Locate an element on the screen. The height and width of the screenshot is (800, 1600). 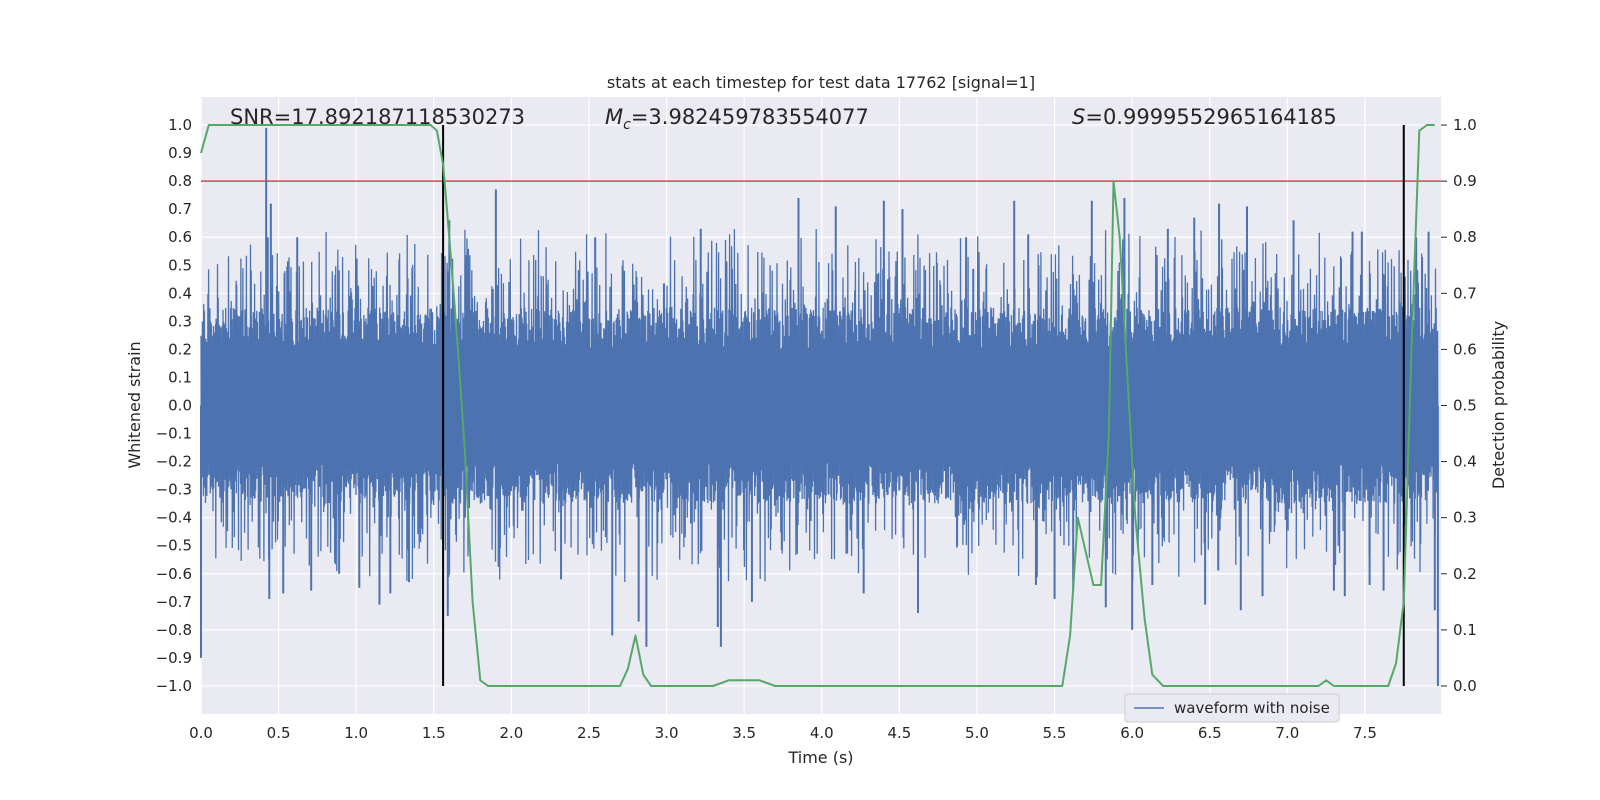
y-tick-label: 1.0 is located at coordinates (180, 125).